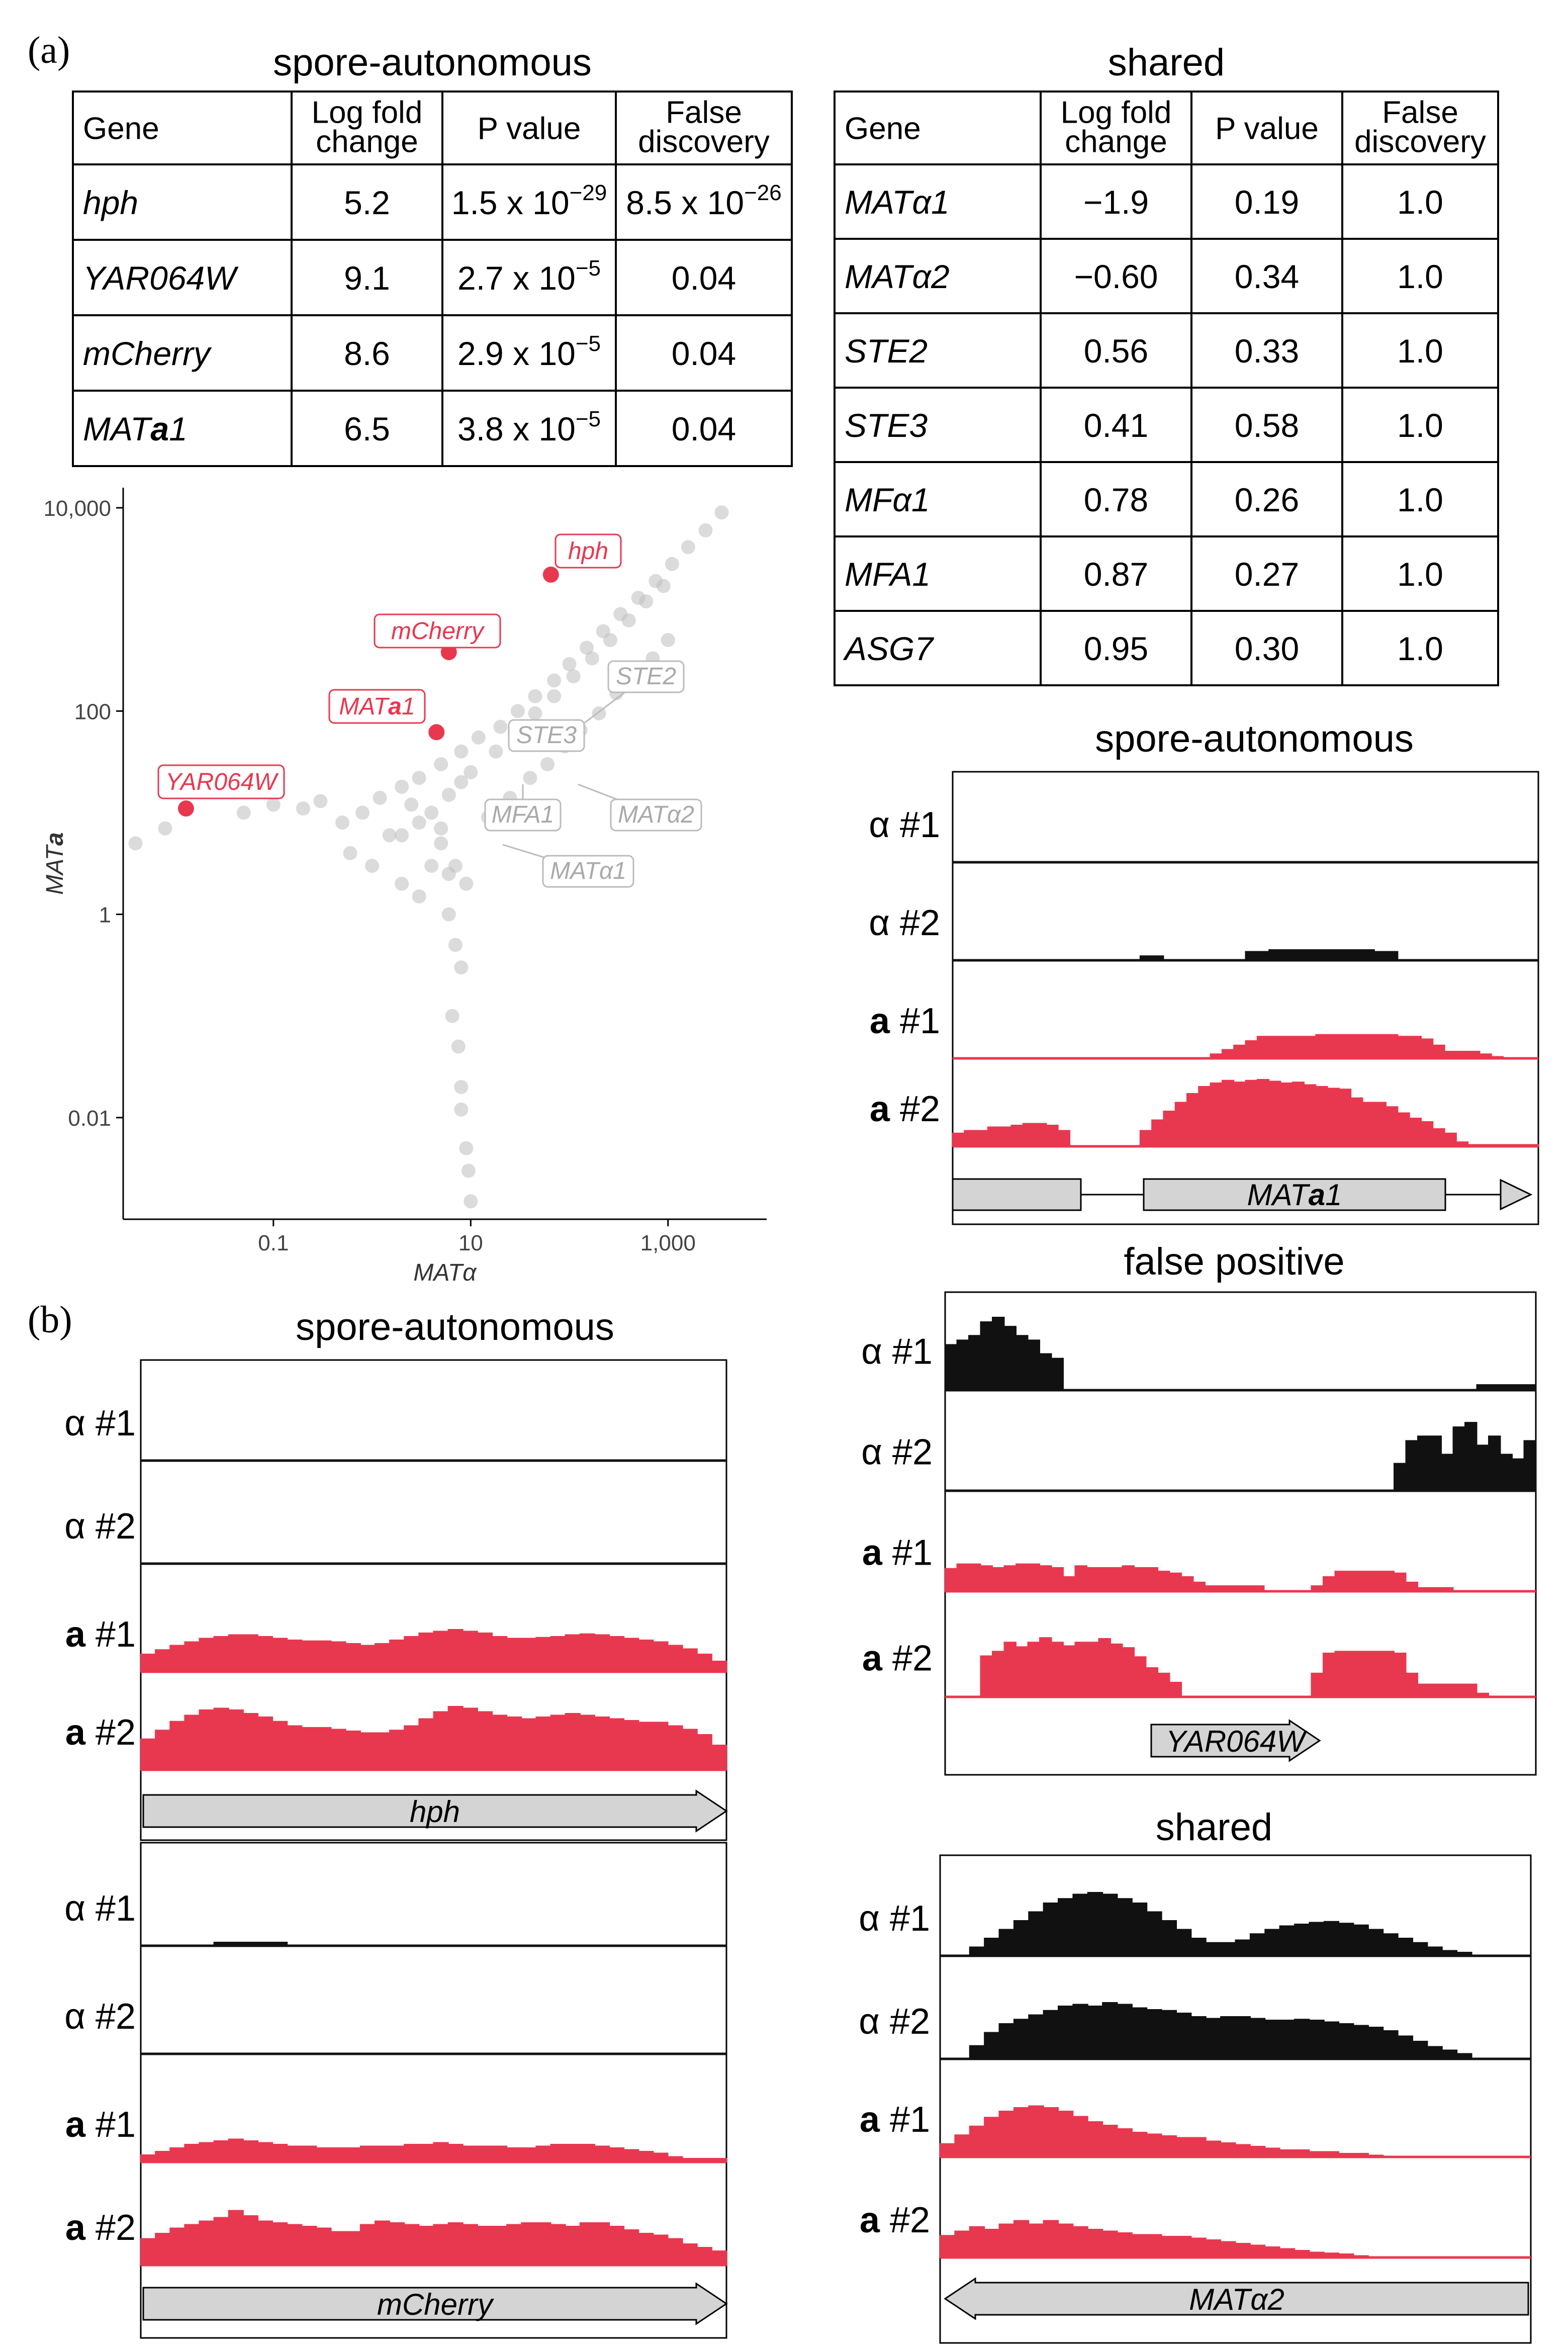 This screenshot has height=2352, width=1568. What do you see at coordinates (1116, 425) in the screenshot?
I see `lfc-cell: 0.41` at bounding box center [1116, 425].